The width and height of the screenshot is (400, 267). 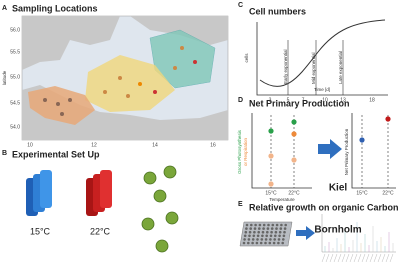 What do you see at coordinates (240, 5) in the screenshot?
I see `panel-letter: C` at bounding box center [240, 5].